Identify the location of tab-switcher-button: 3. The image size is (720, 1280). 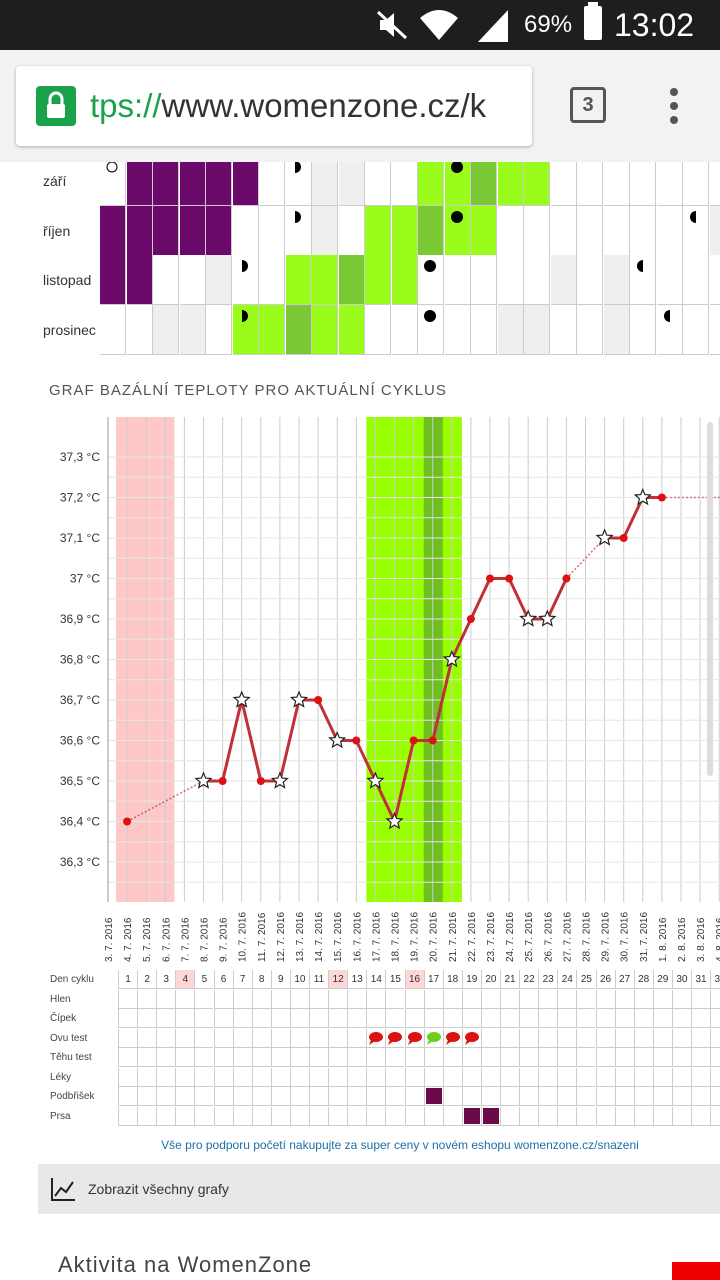
(588, 105).